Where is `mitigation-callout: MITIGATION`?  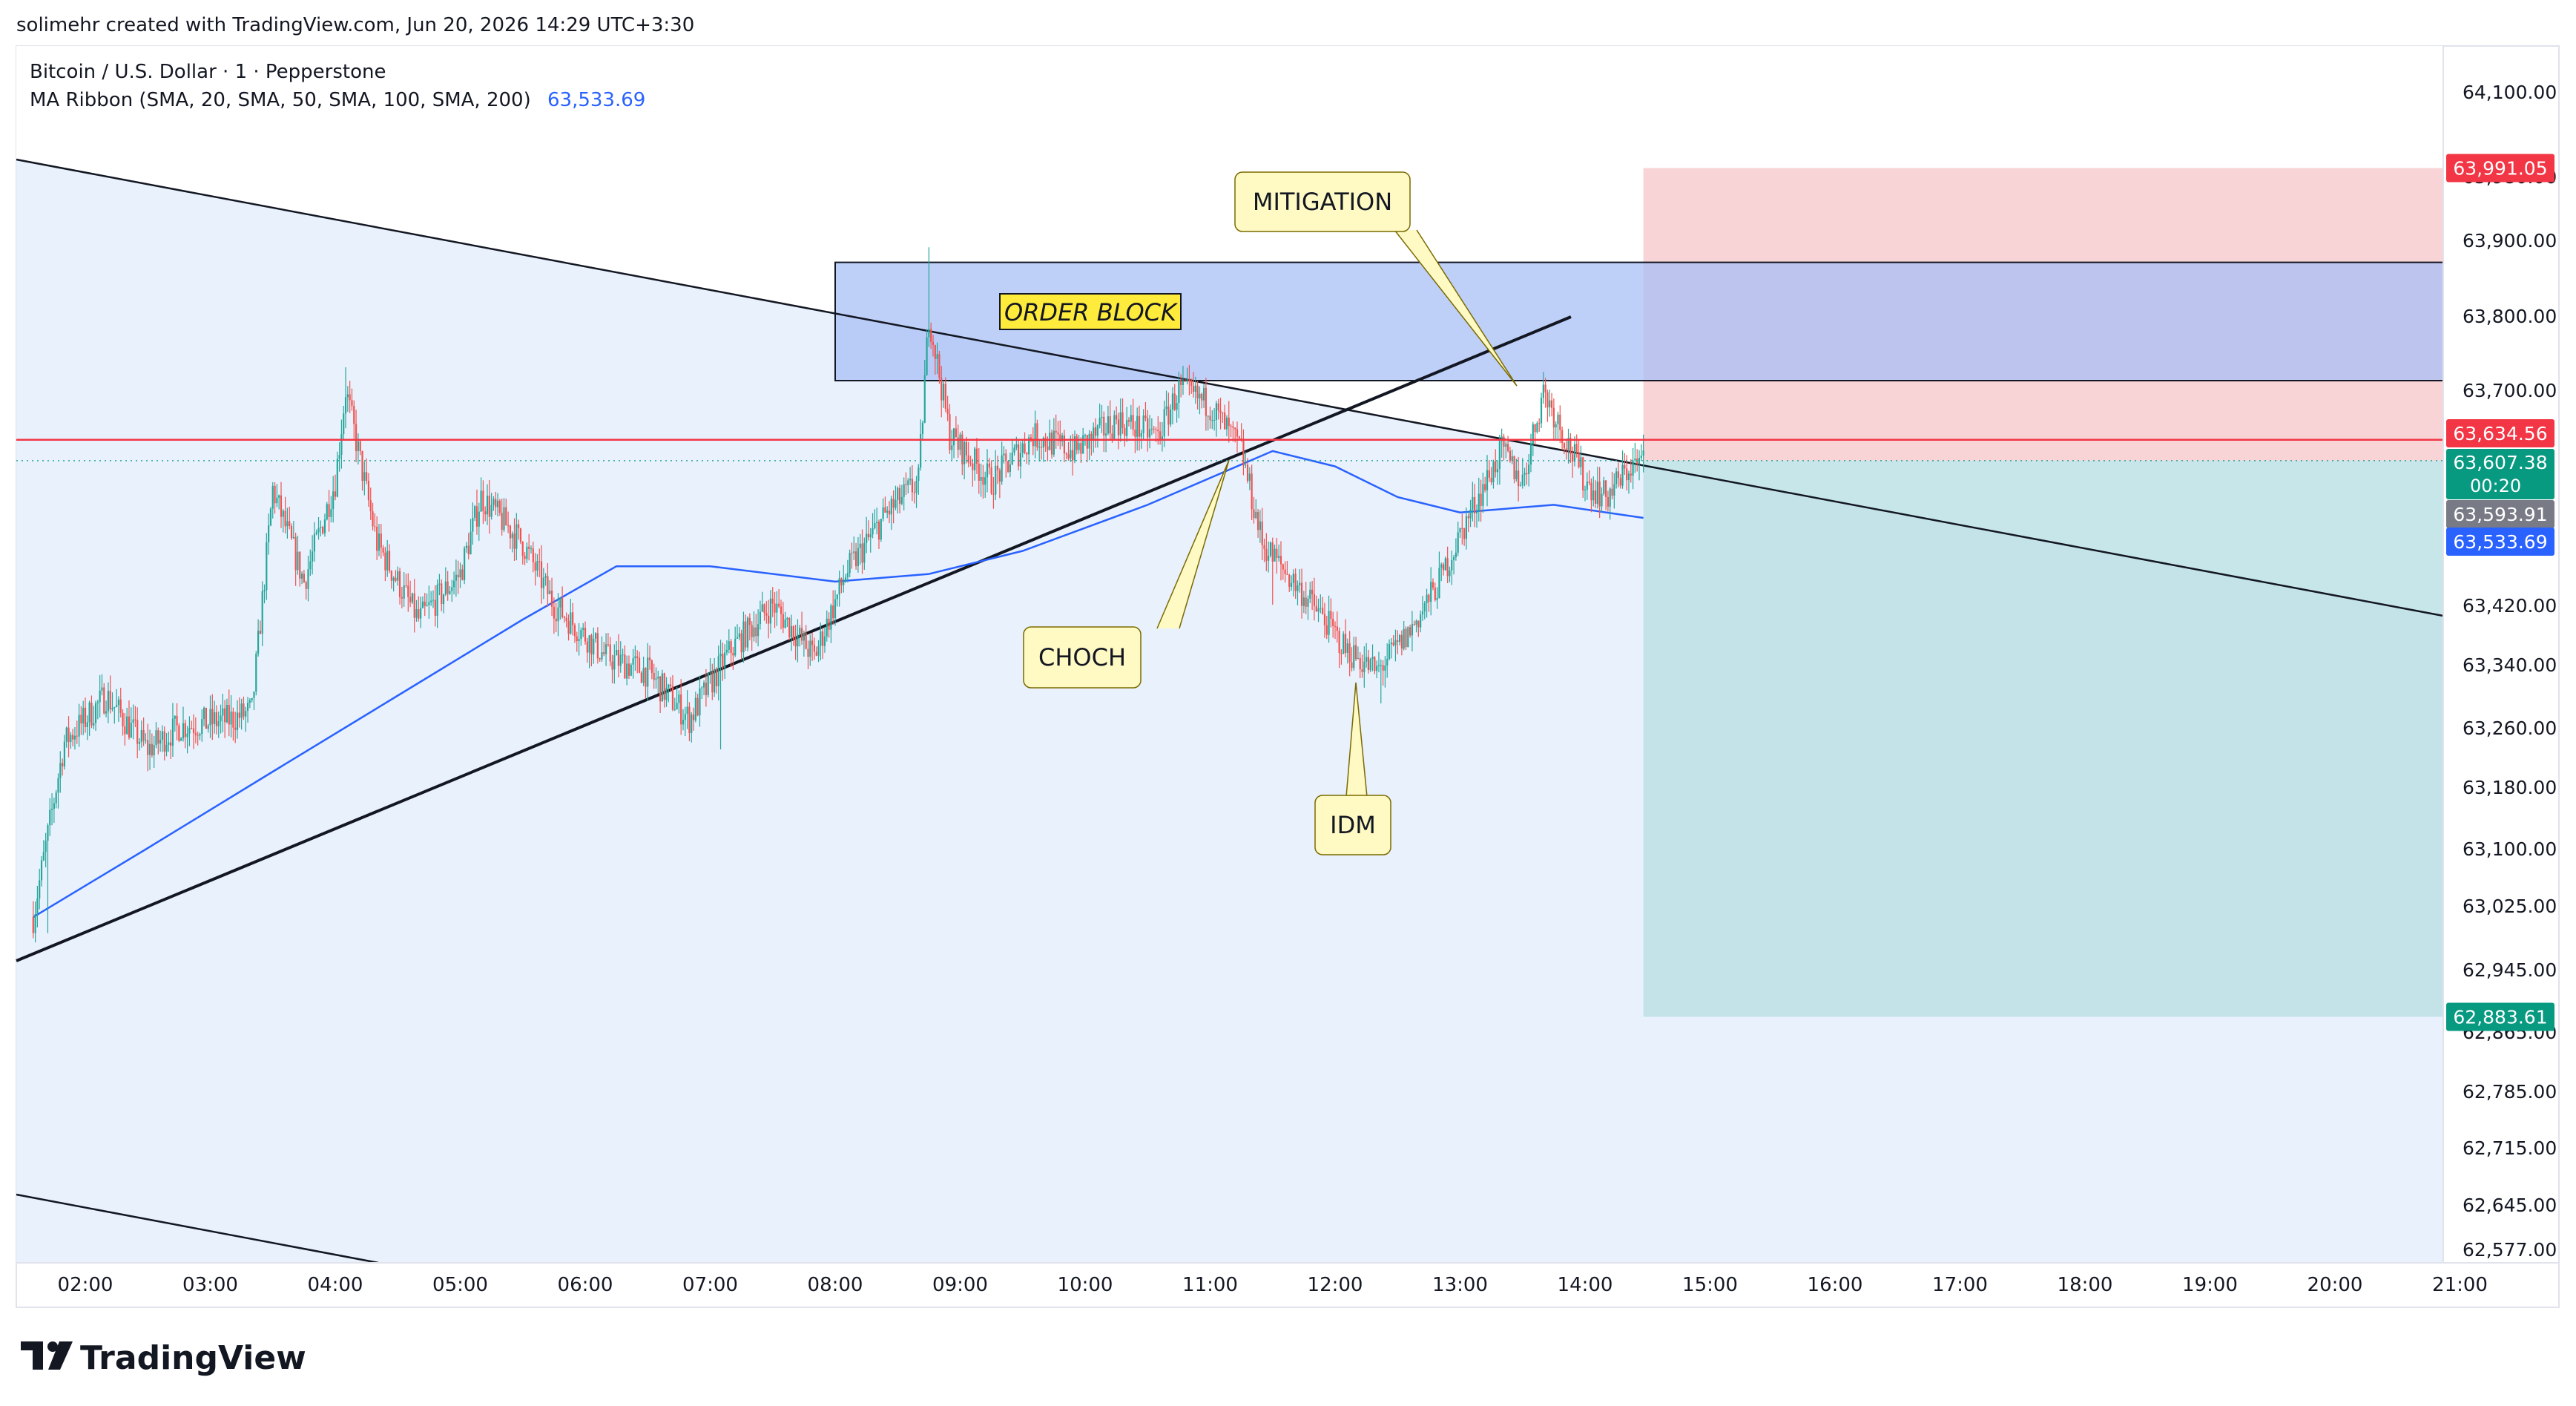
mitigation-callout: MITIGATION is located at coordinates (1376, 279).